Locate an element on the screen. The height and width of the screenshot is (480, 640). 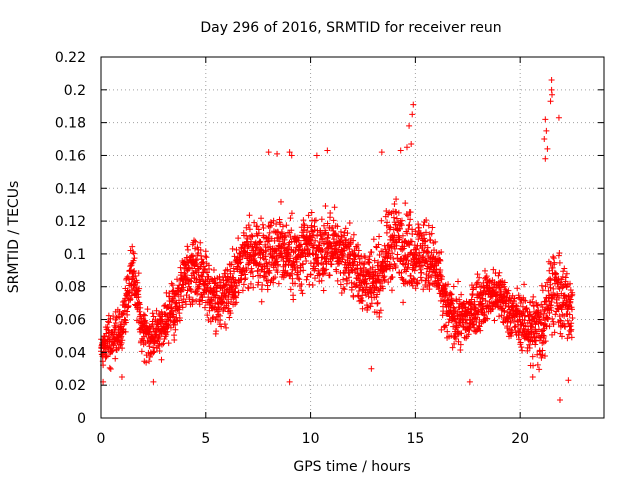
x-tick-label: 5 is located at coordinates (205, 439).